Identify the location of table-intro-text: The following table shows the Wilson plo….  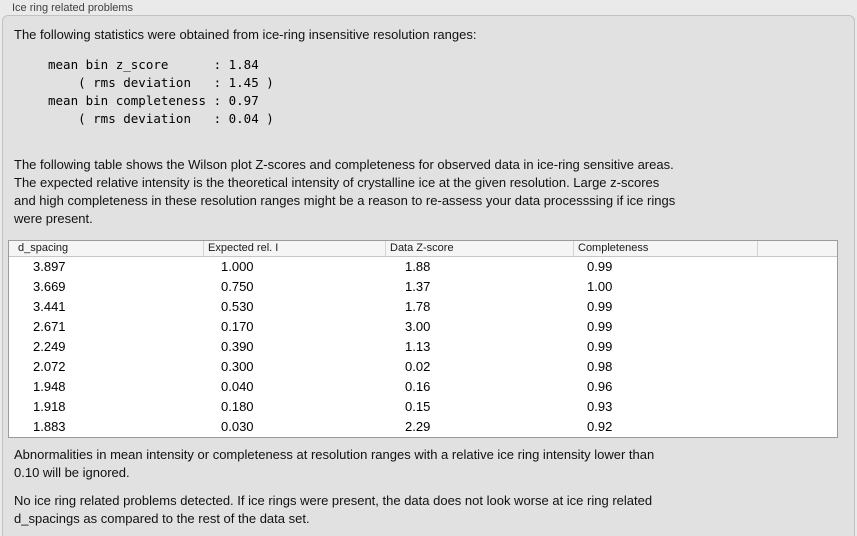
(345, 191).